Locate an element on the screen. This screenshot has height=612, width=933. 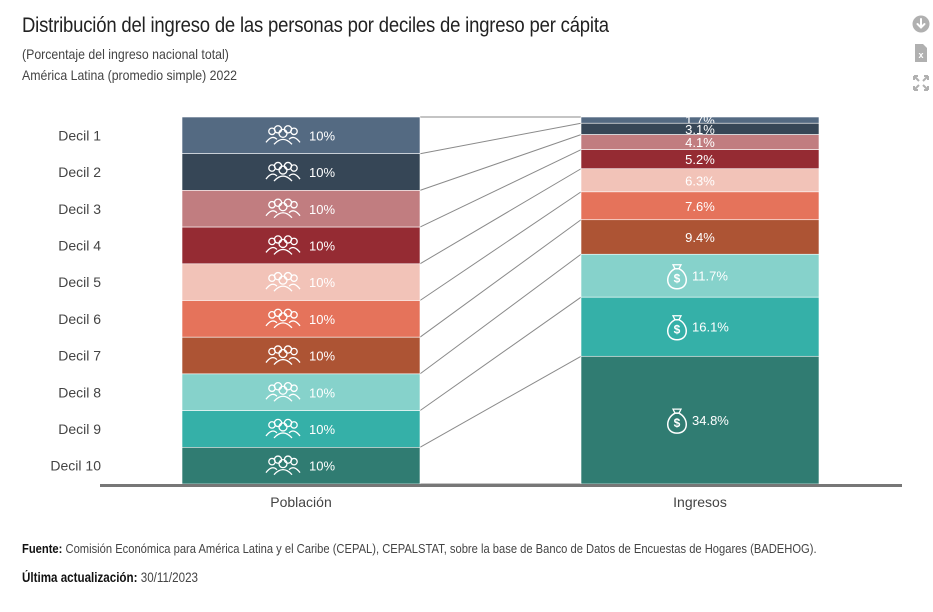
bar-segment-decil-6-ingresos is located at coordinates (700, 206).